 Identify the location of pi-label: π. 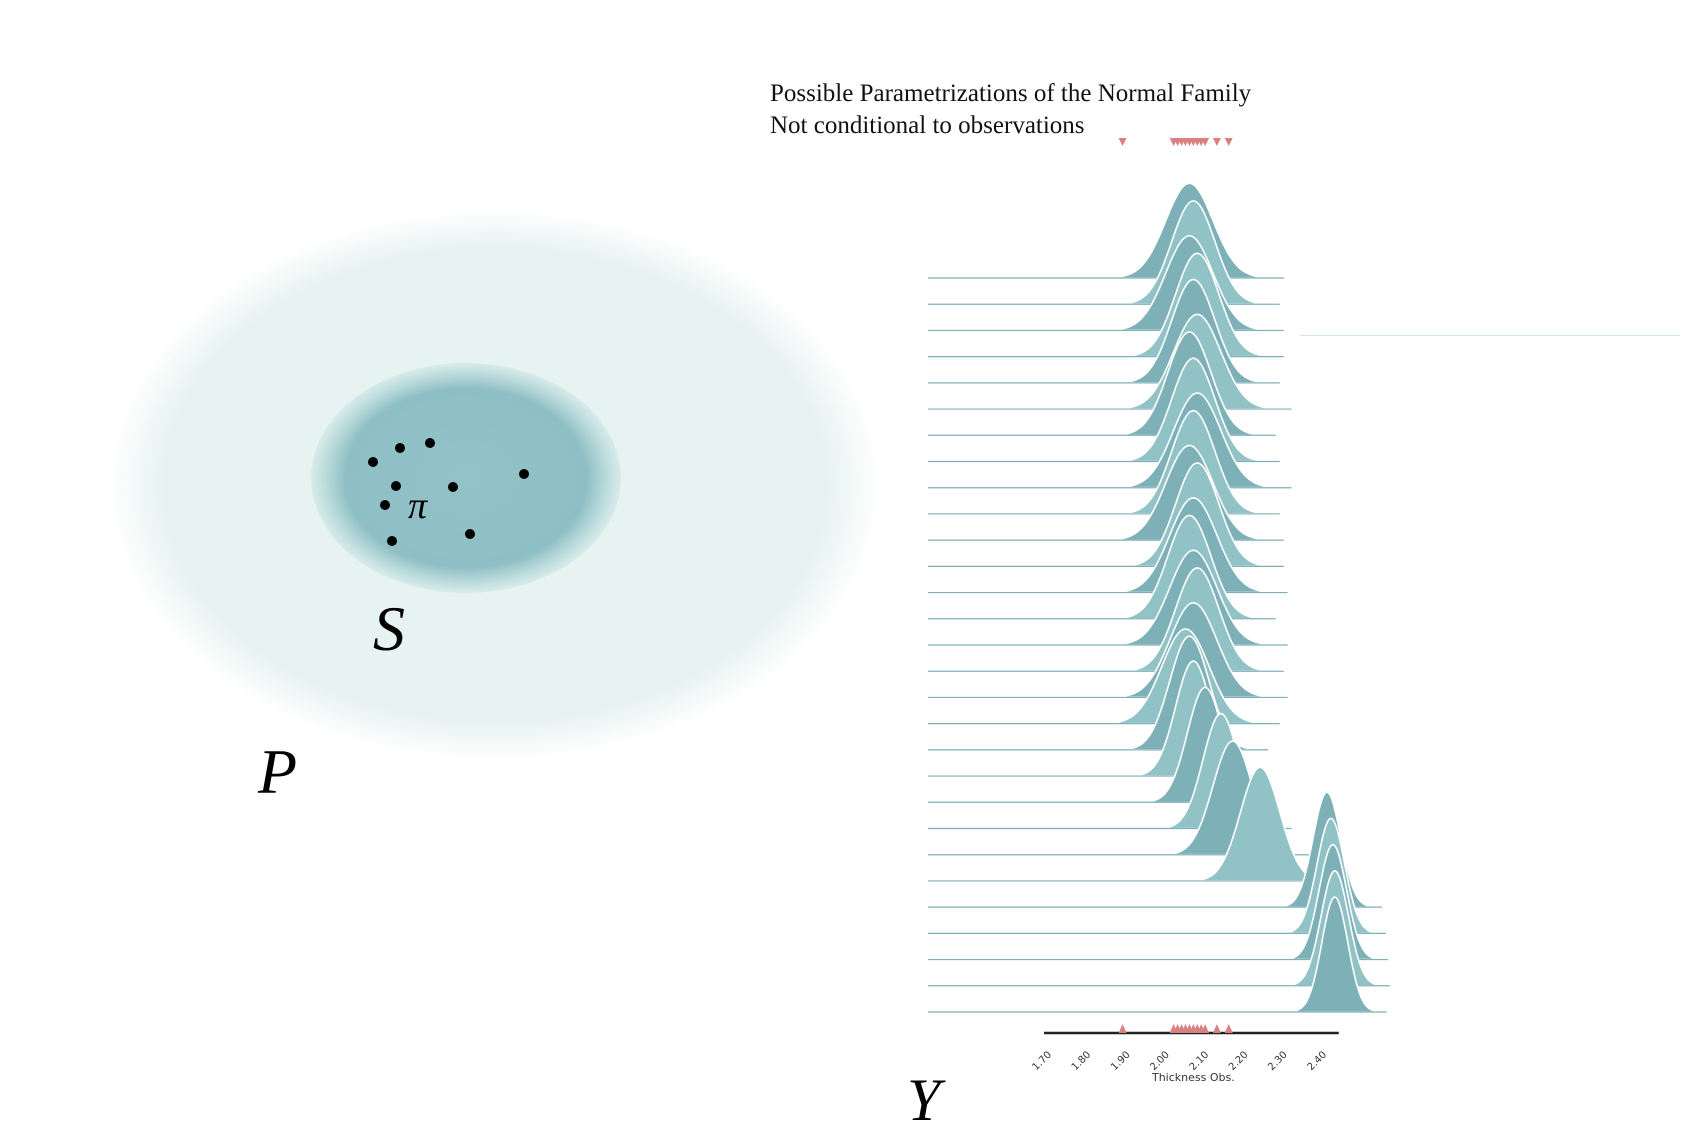
(418, 506).